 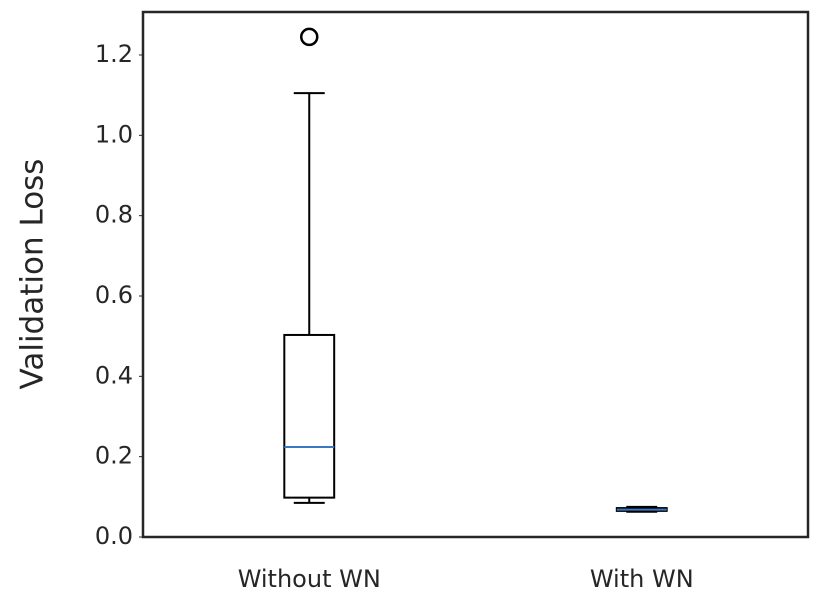 What do you see at coordinates (642, 579) in the screenshot?
I see `x-tick-label: With WN` at bounding box center [642, 579].